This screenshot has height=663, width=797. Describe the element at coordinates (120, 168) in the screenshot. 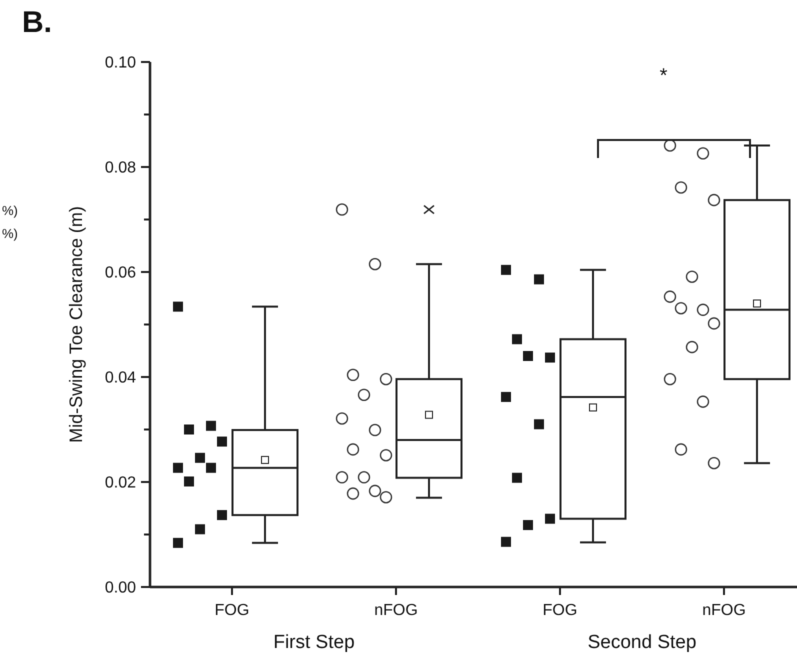

I see `y-tick-label: 0.08` at that location.